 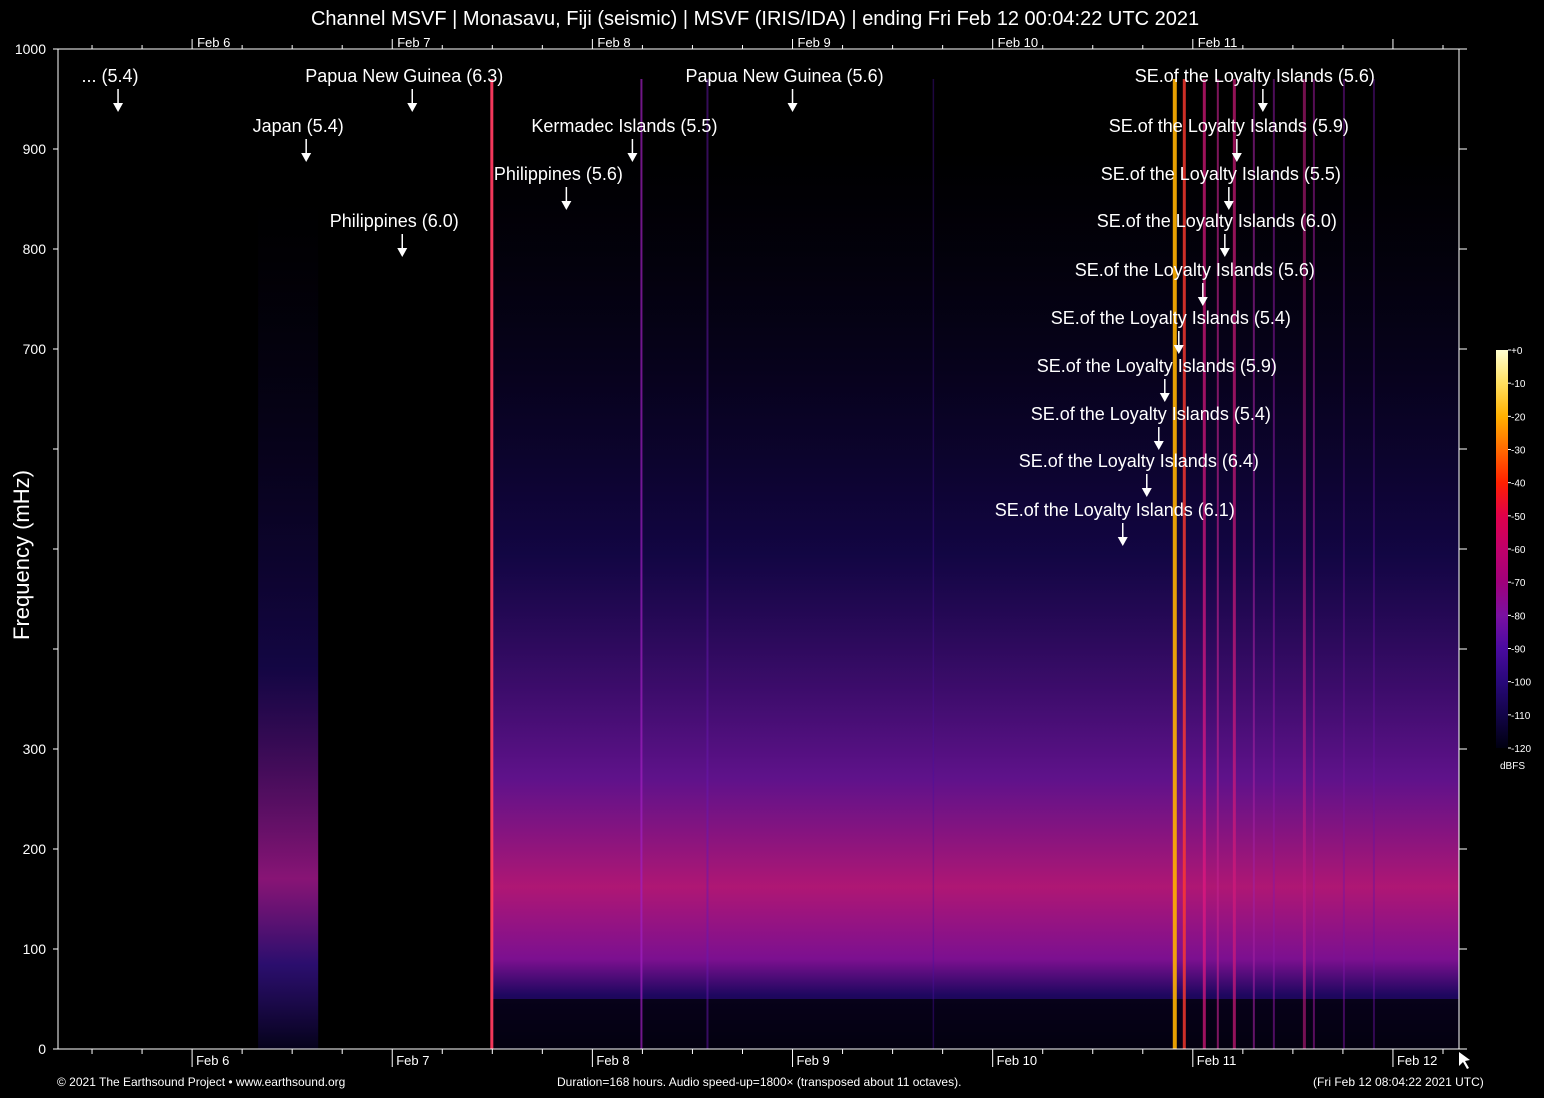 What do you see at coordinates (613, 42) in the screenshot?
I see `x-tick-label-top: Feb 8` at bounding box center [613, 42].